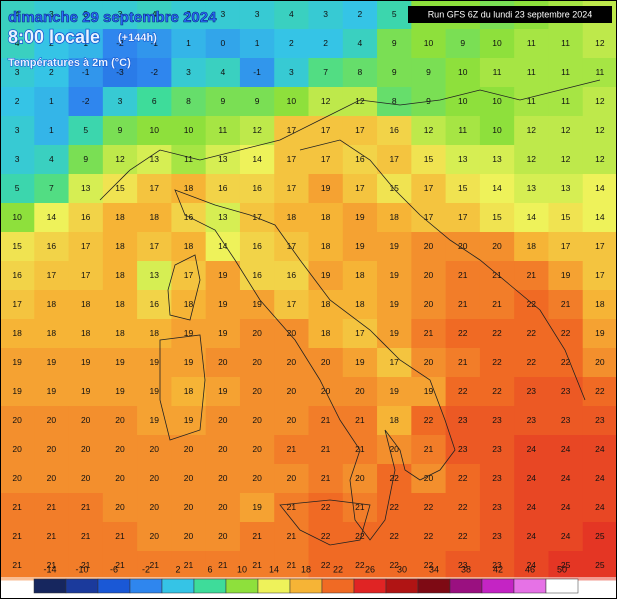 This screenshot has height=604, width=617. I want to click on temp-value: 2, so click(51, 43).